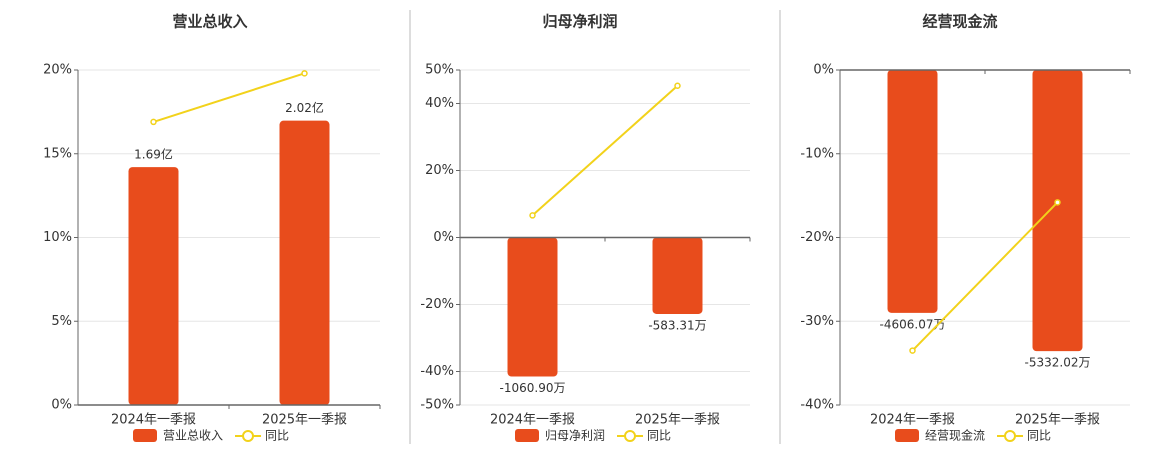 The image size is (1160, 450). I want to click on value-label: -583.31万, so click(677, 325).